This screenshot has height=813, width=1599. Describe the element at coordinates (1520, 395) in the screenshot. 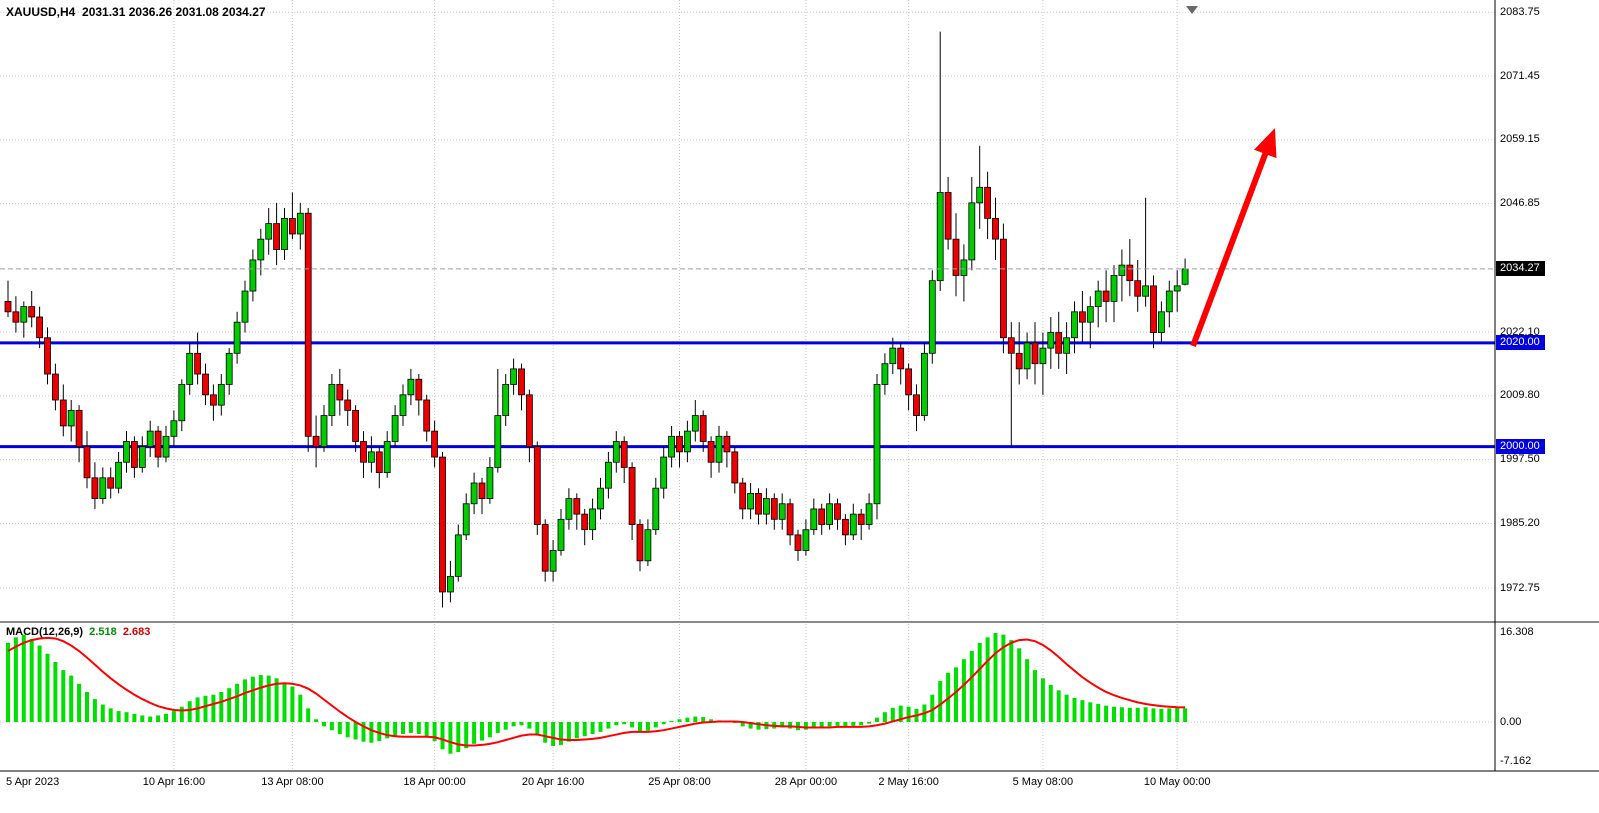

I see `price-axis-label: 2009.80` at that location.